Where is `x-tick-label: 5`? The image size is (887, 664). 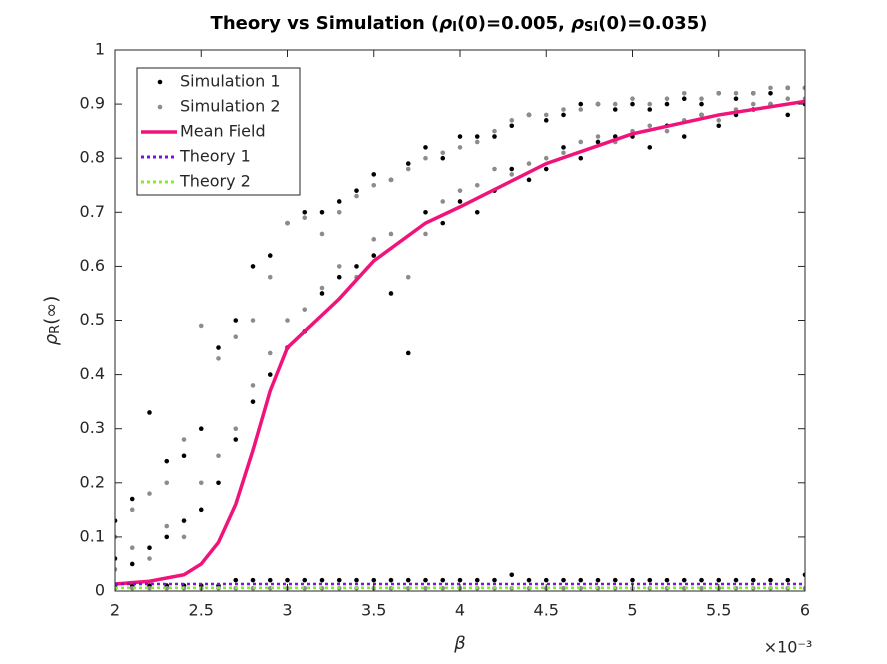
x-tick-label: 5 is located at coordinates (632, 610).